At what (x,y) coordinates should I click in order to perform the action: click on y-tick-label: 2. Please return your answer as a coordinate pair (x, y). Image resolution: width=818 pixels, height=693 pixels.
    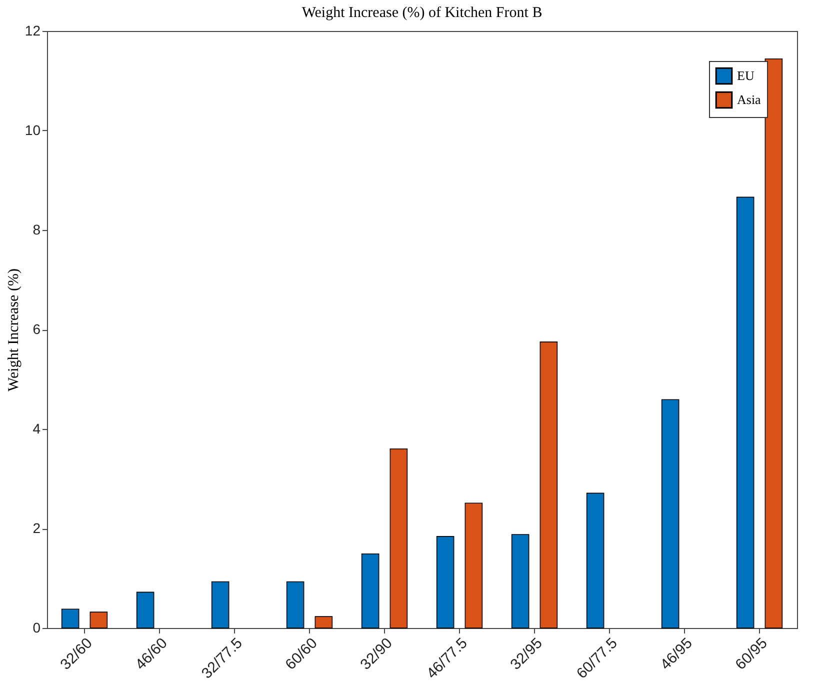
    Looking at the image, I should click on (36, 528).